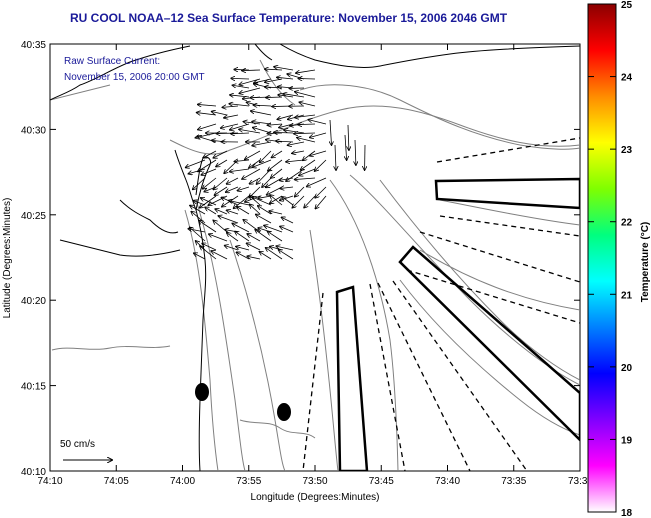 The height and width of the screenshot is (518, 651). Describe the element at coordinates (77, 444) in the screenshot. I see `scale-arrow-label: 50 cm/s` at that location.